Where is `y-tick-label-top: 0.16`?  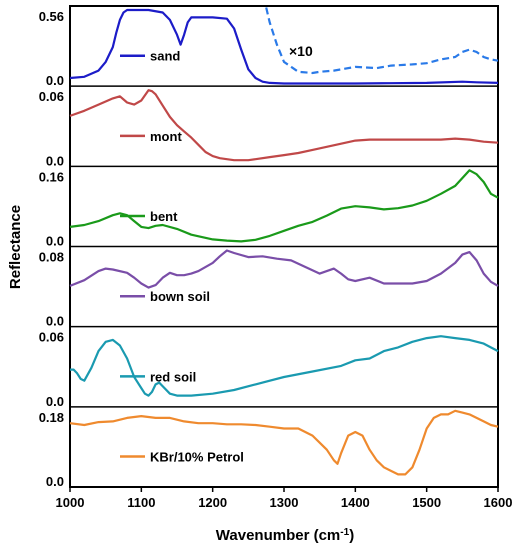
y-tick-label-top: 0.16 is located at coordinates (51, 176).